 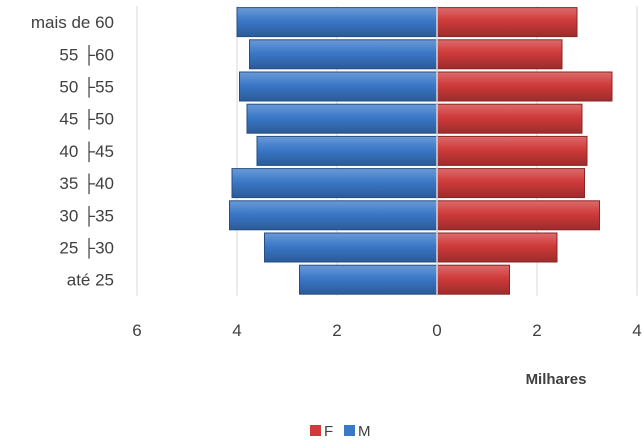 What do you see at coordinates (86, 216) in the screenshot?
I see `category-label-6: 30 ├35` at bounding box center [86, 216].